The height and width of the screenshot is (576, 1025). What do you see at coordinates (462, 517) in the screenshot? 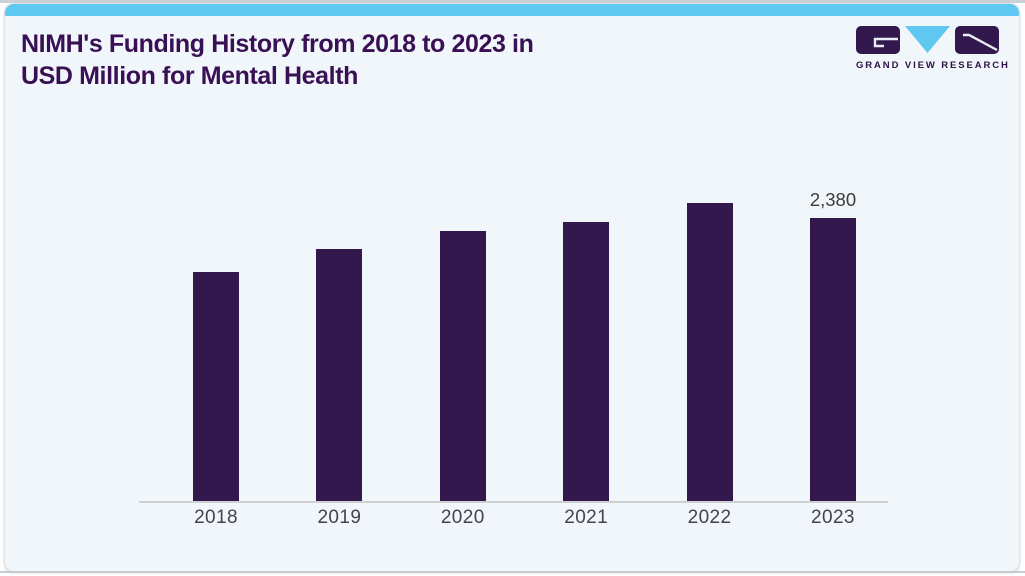
I see `x-axis-label-2020: 2020` at bounding box center [462, 517].